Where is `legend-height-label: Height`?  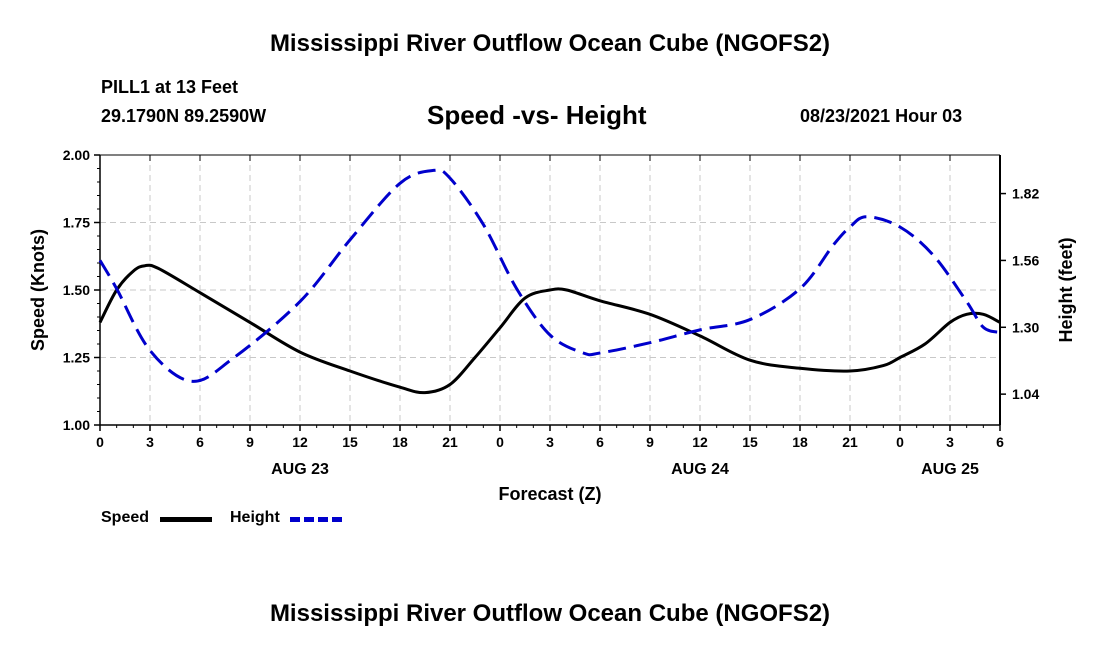
legend-height-label: Height is located at coordinates (255, 517).